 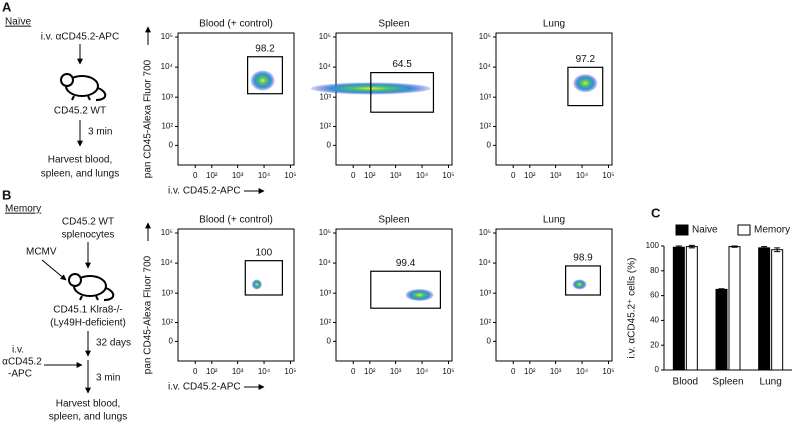 I want to click on donor: splenocytes, so click(x=88, y=235).